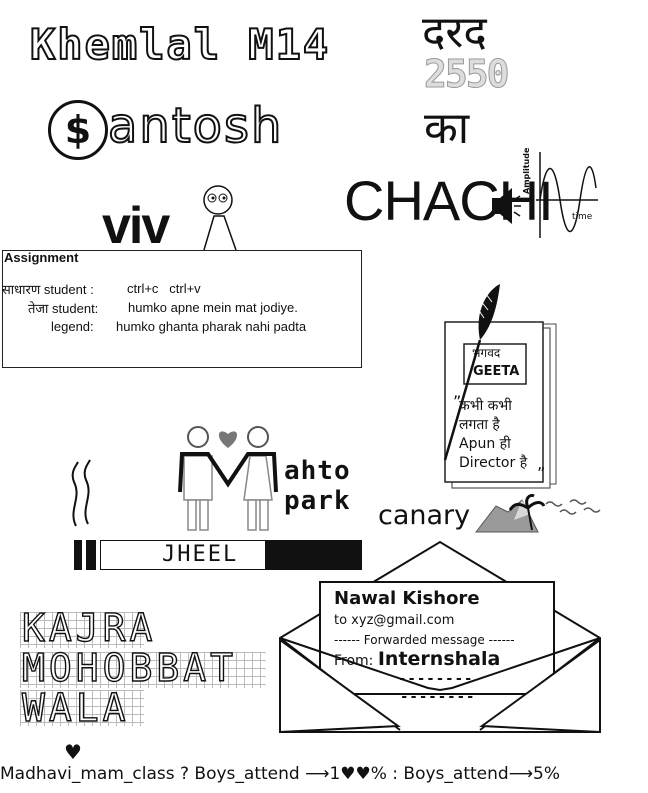  Describe the element at coordinates (526, 170) in the screenshot. I see `amplitude-axis-label: Amplitude` at that location.